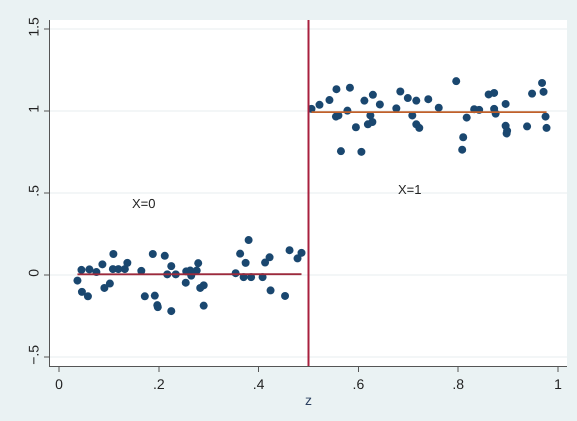 The width and height of the screenshot is (577, 421). Describe the element at coordinates (308, 400) in the screenshot. I see `x-axis-title: z` at that location.